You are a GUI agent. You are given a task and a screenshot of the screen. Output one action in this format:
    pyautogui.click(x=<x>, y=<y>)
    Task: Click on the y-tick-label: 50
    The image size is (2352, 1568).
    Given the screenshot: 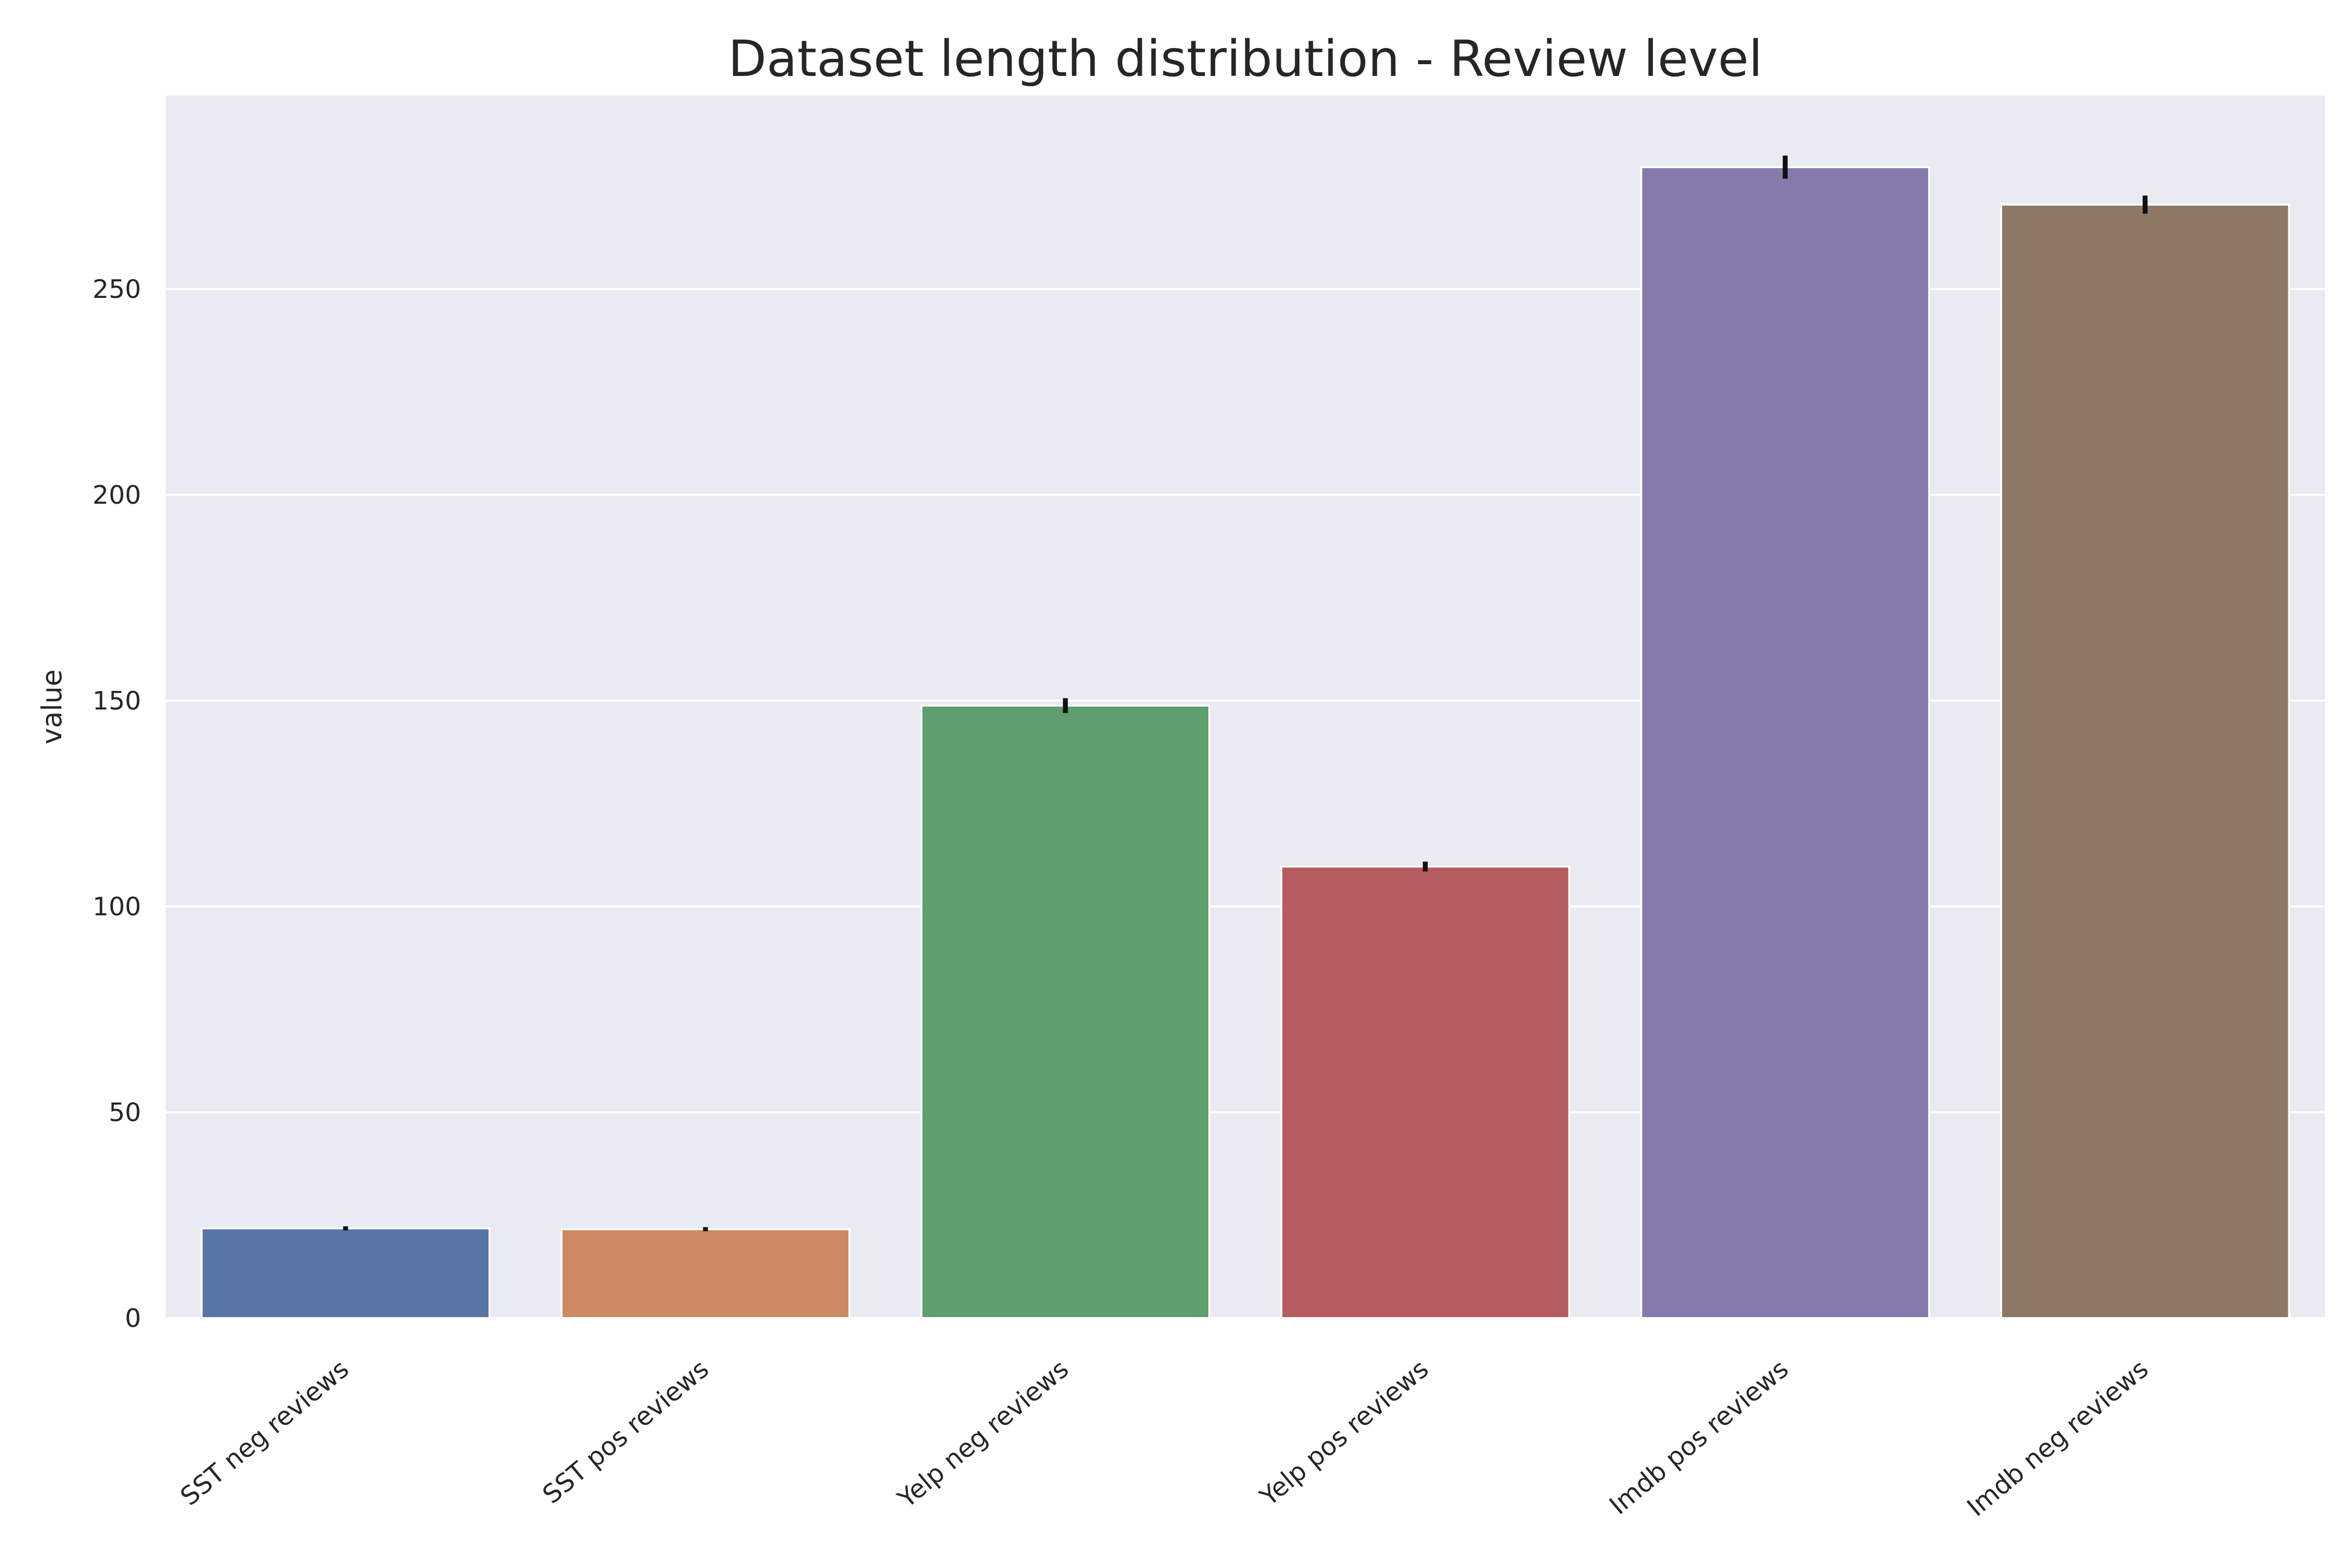 What is the action you would take?
    pyautogui.click(x=125, y=1112)
    